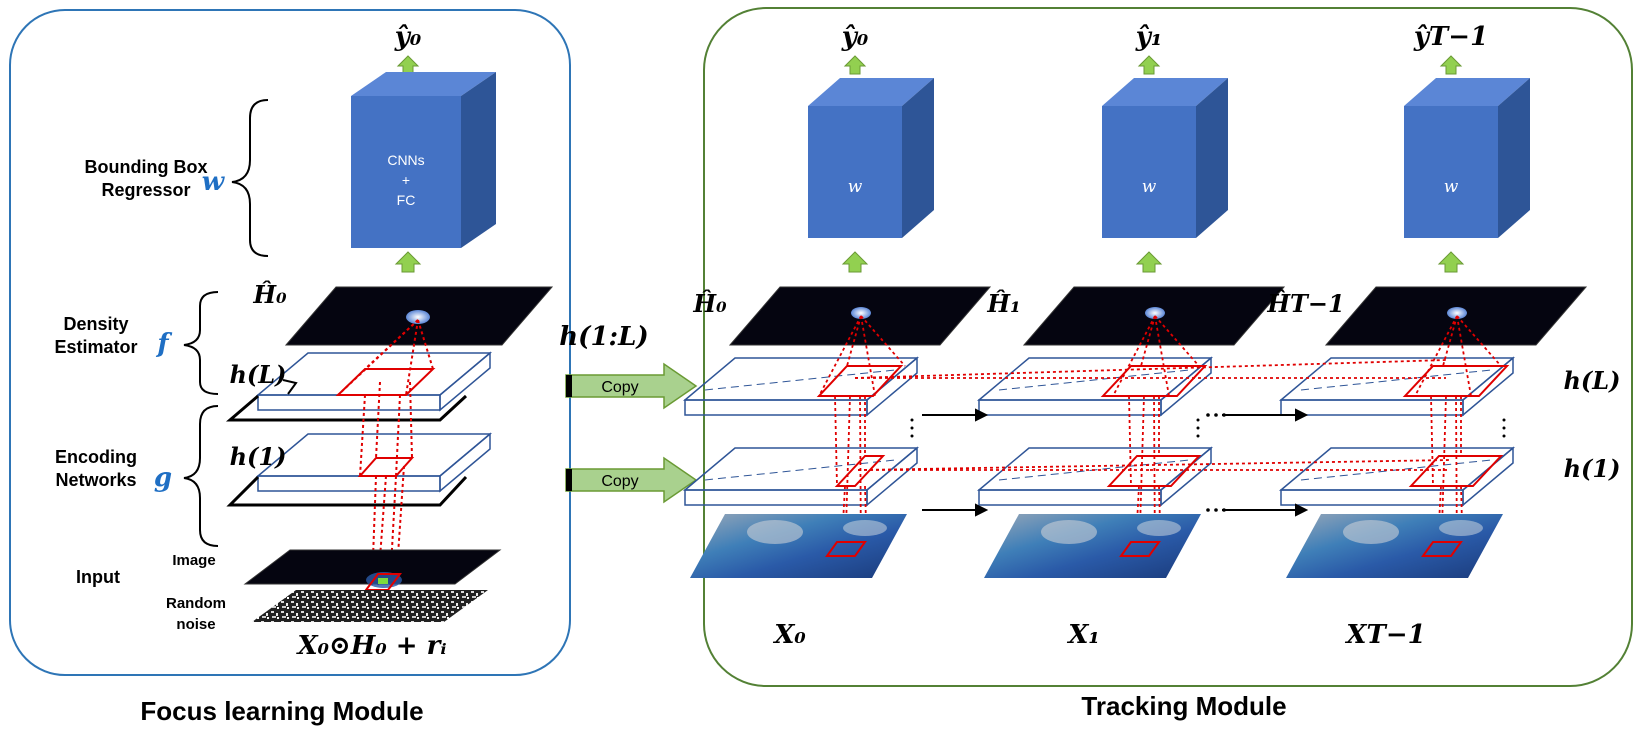  I want to click on density-label-line1: Density, so click(95, 324).